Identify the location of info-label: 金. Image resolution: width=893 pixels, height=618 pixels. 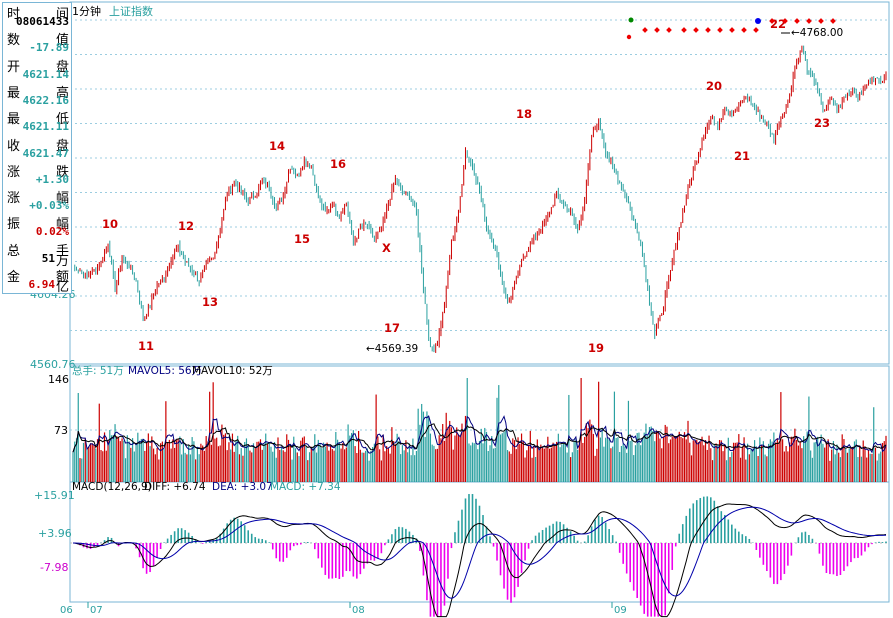
(14, 277).